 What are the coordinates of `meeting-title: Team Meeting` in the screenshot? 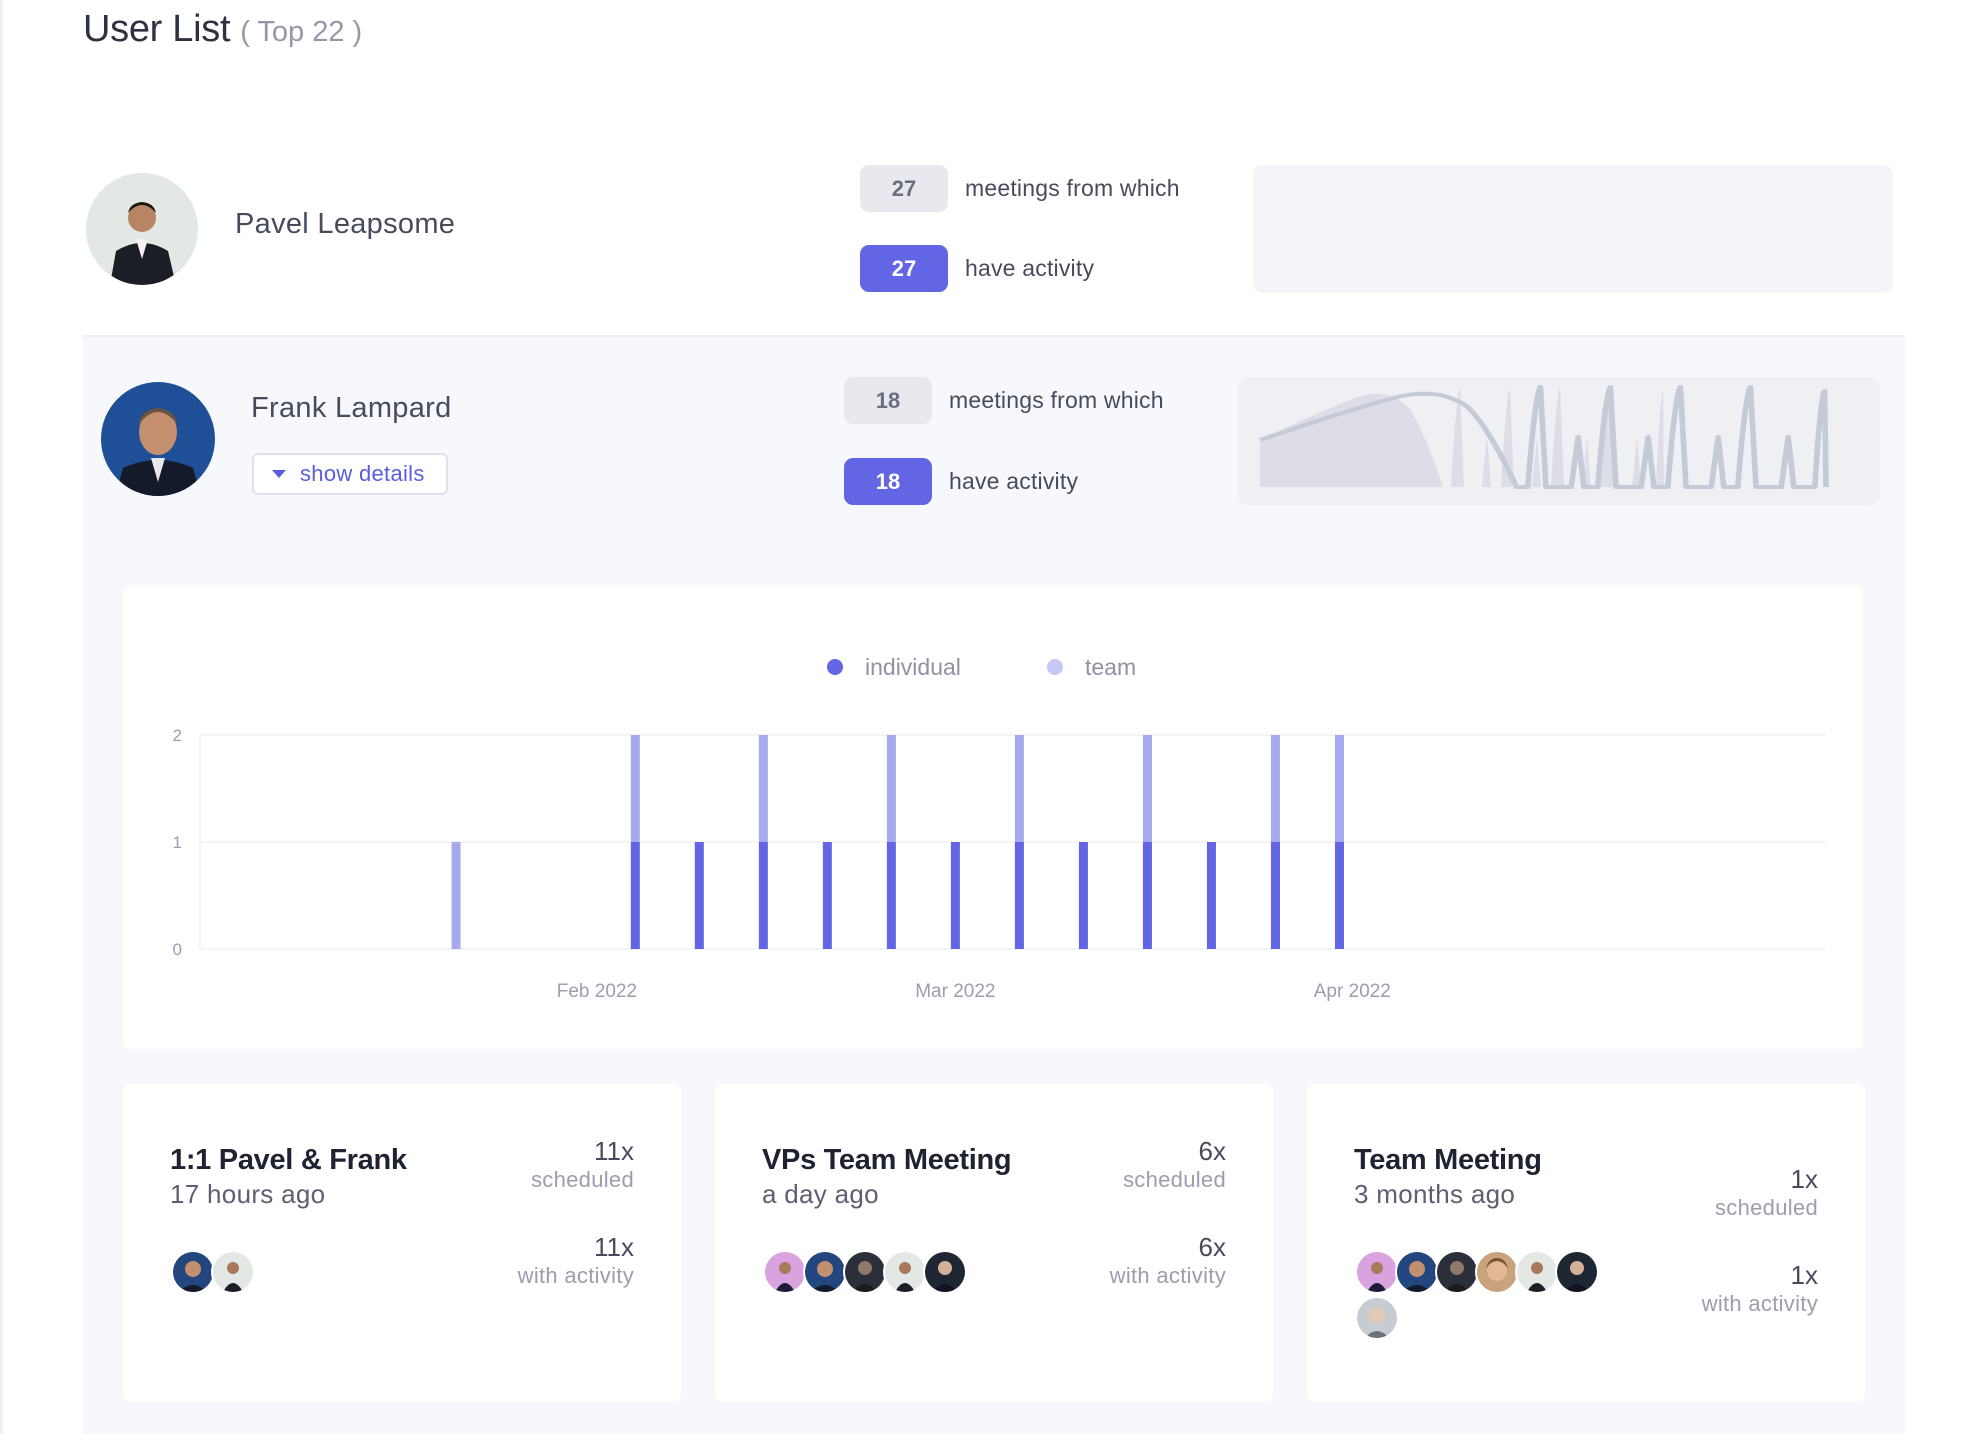 It's located at (1448, 1160).